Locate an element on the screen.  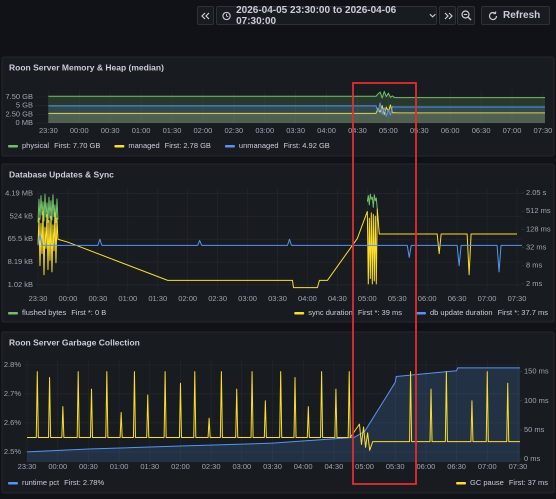
y2-tick-label: 100 ms is located at coordinates (536, 400).